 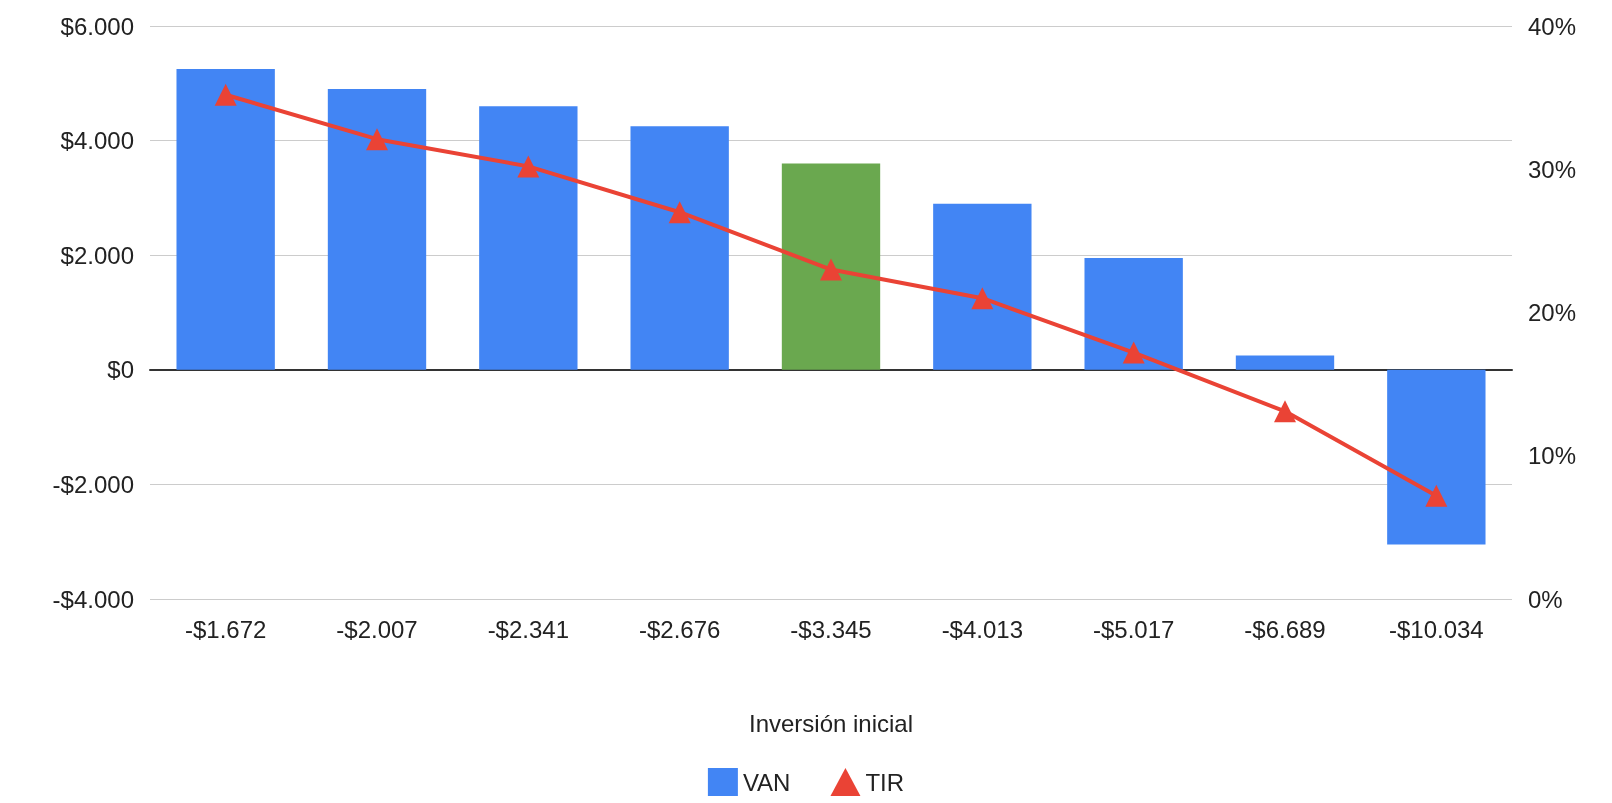 I want to click on y2-tick-label: 10%, so click(x=1552, y=456).